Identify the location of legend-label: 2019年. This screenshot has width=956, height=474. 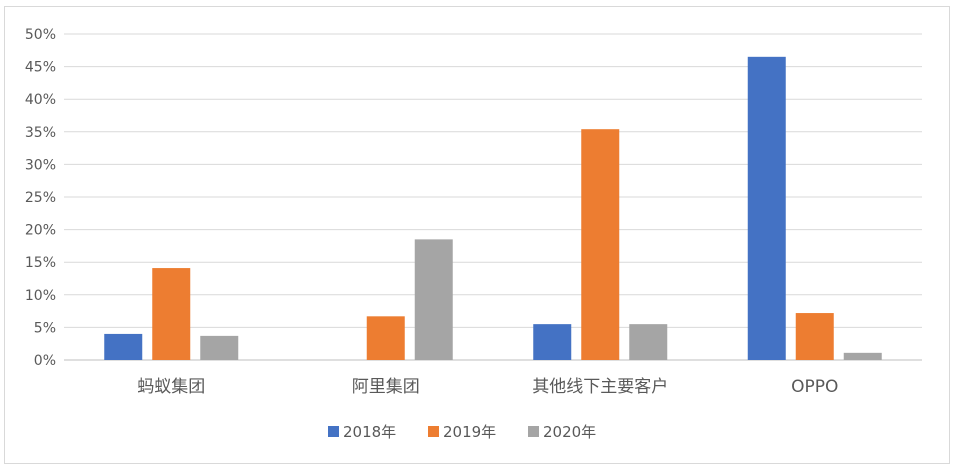
(469, 432).